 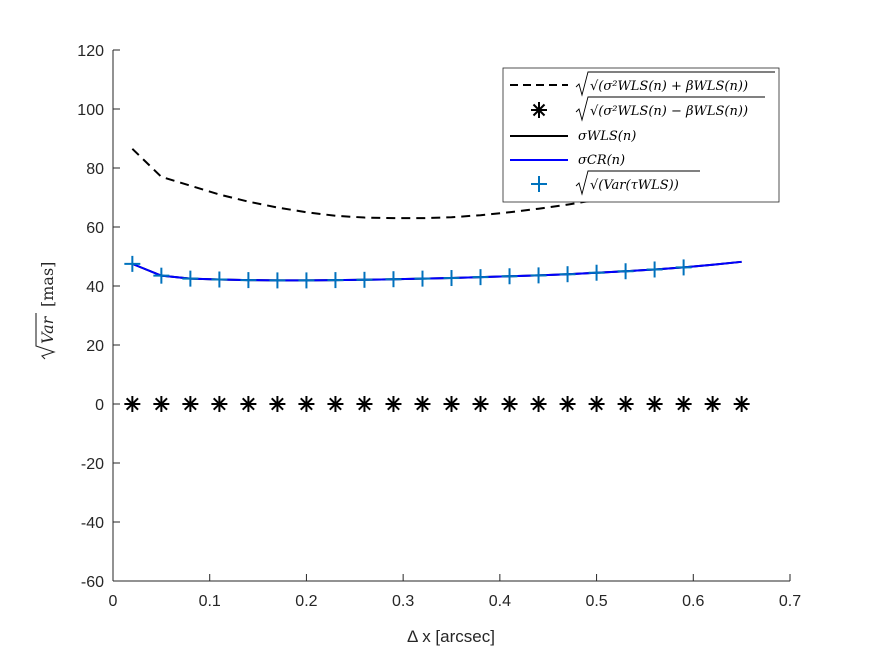 I want to click on legend-swatch-asterisk, so click(x=539, y=110).